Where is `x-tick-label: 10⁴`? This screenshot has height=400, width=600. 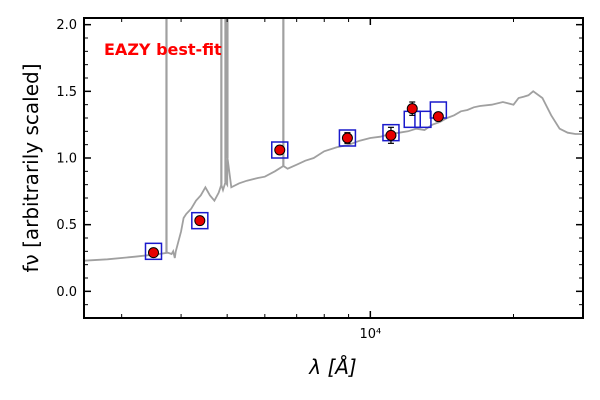 x-tick-label: 10⁴ is located at coordinates (370, 334).